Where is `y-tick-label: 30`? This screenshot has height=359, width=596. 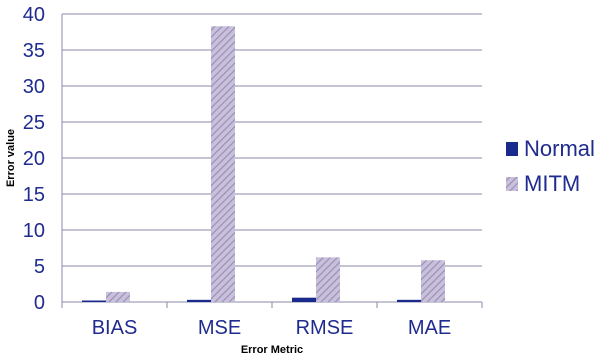
y-tick-label: 30 is located at coordinates (34, 87).